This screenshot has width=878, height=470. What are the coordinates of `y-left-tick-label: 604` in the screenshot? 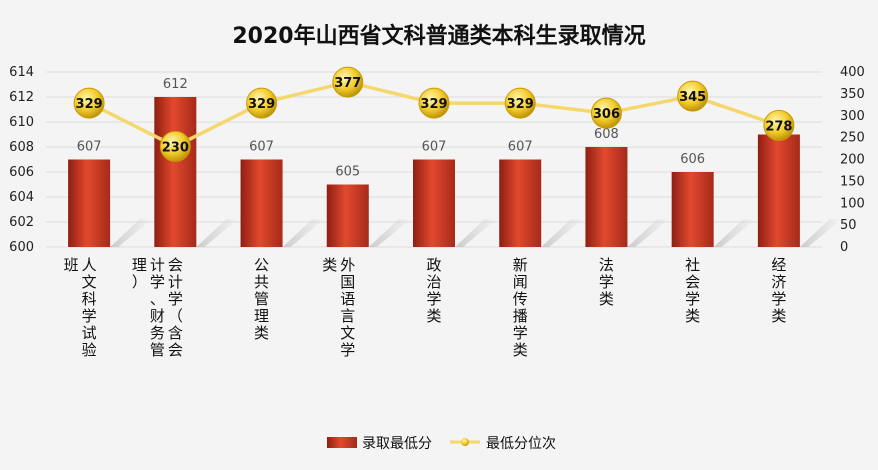 It's located at (21, 197).